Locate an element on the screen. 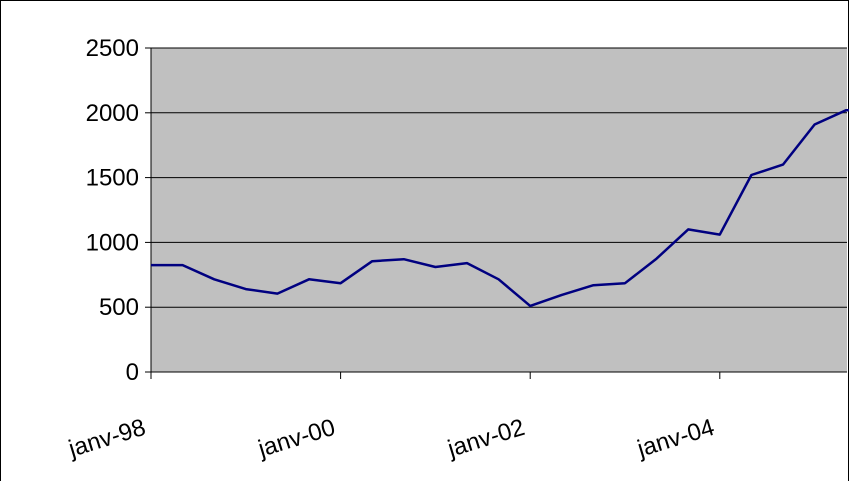  y-tick-label: 500 is located at coordinates (119, 307).